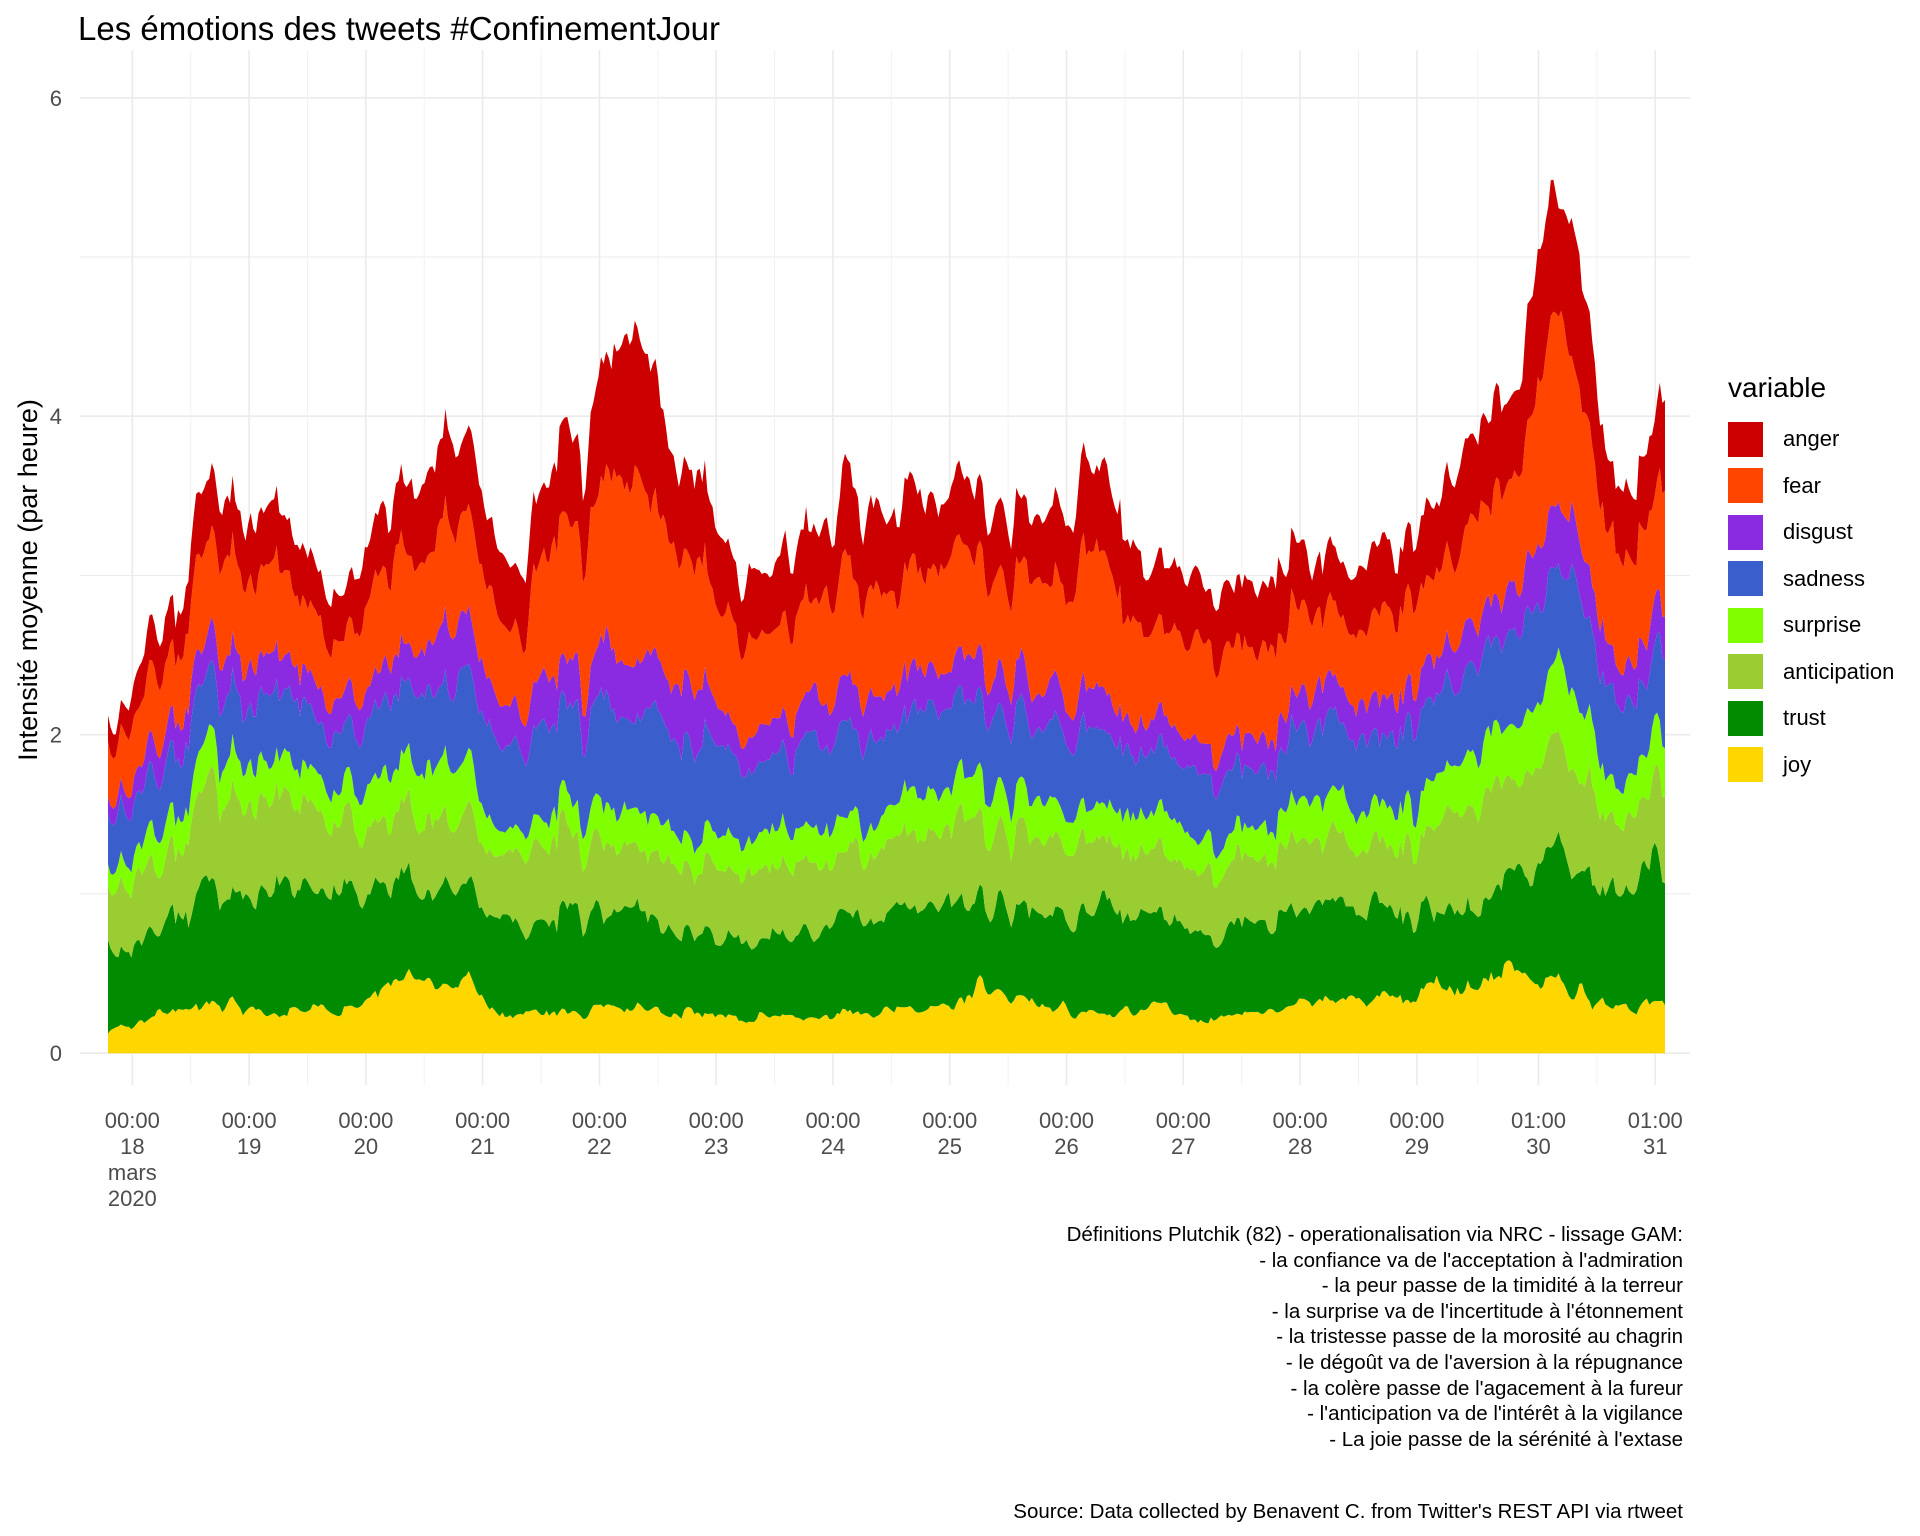  Describe the element at coordinates (1183, 1133) in the screenshot. I see `x-tick-label: 00:00 27` at that location.